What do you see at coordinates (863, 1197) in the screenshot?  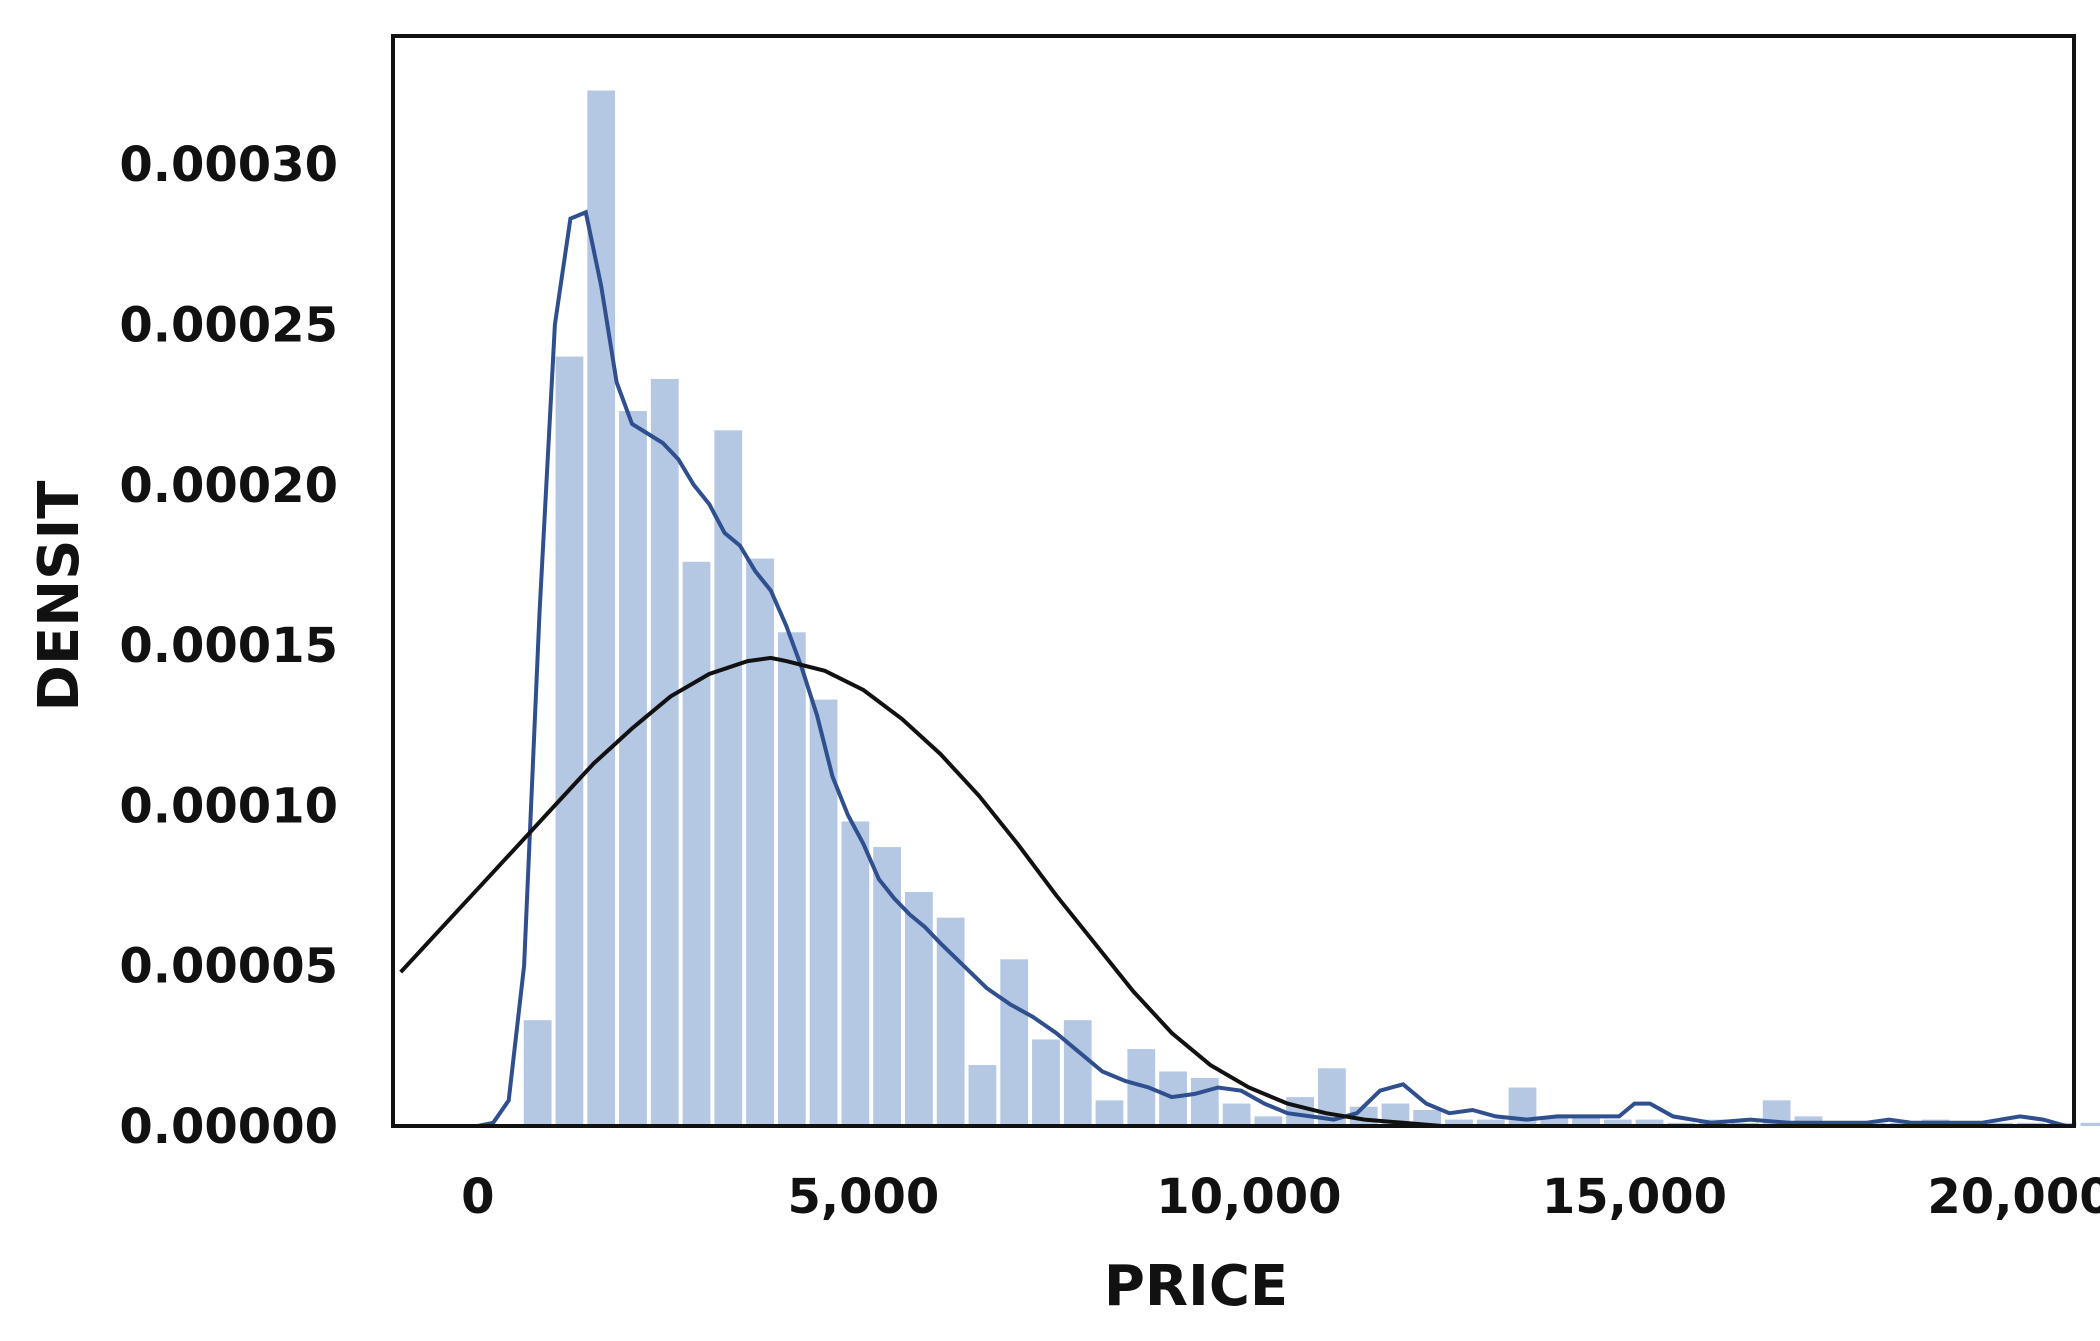 I see `x-tick-label: 5,000` at bounding box center [863, 1197].